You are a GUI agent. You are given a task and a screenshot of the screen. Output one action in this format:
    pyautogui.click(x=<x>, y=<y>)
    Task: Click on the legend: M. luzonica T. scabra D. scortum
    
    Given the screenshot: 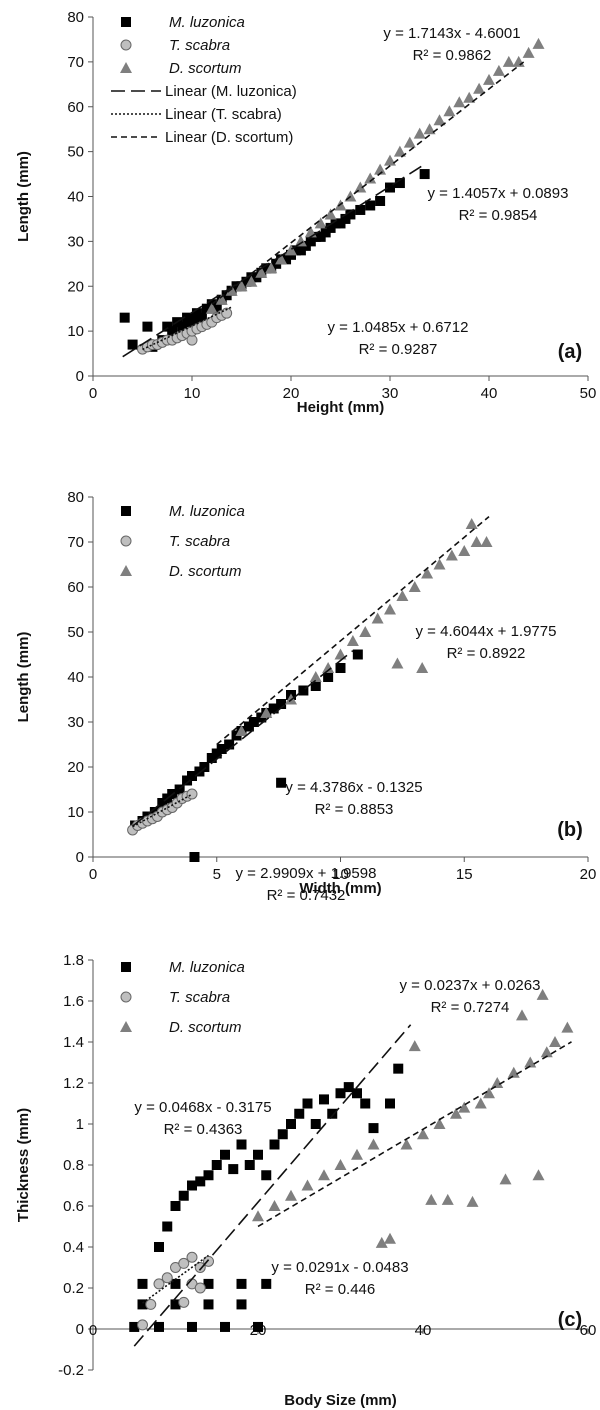 What is the action you would take?
    pyautogui.click(x=182, y=997)
    